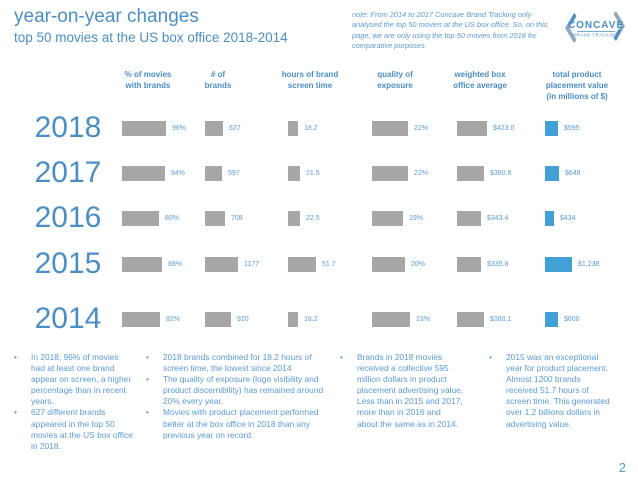 The width and height of the screenshot is (638, 478). What do you see at coordinates (423, 319) in the screenshot?
I see `bar-value-label: 23%` at bounding box center [423, 319].